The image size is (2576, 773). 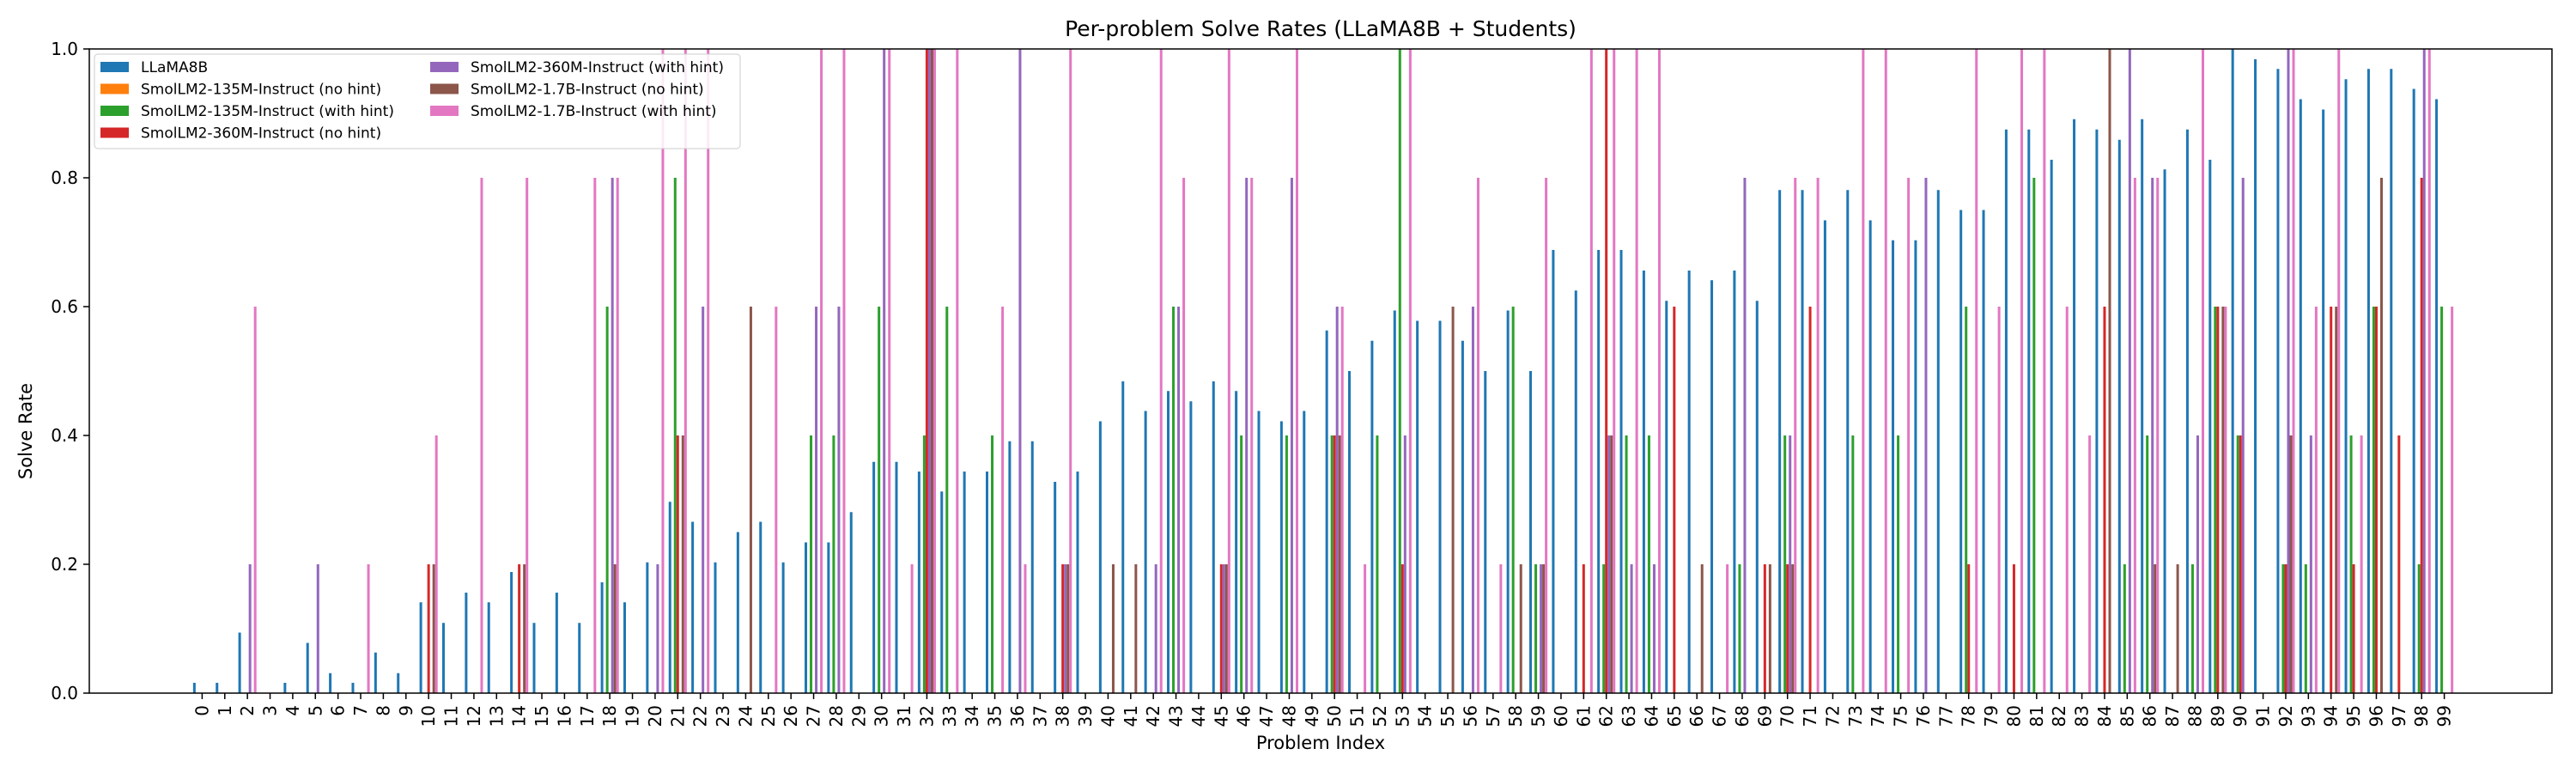 What do you see at coordinates (858, 716) in the screenshot?
I see `x-tick-label: 29` at bounding box center [858, 716].